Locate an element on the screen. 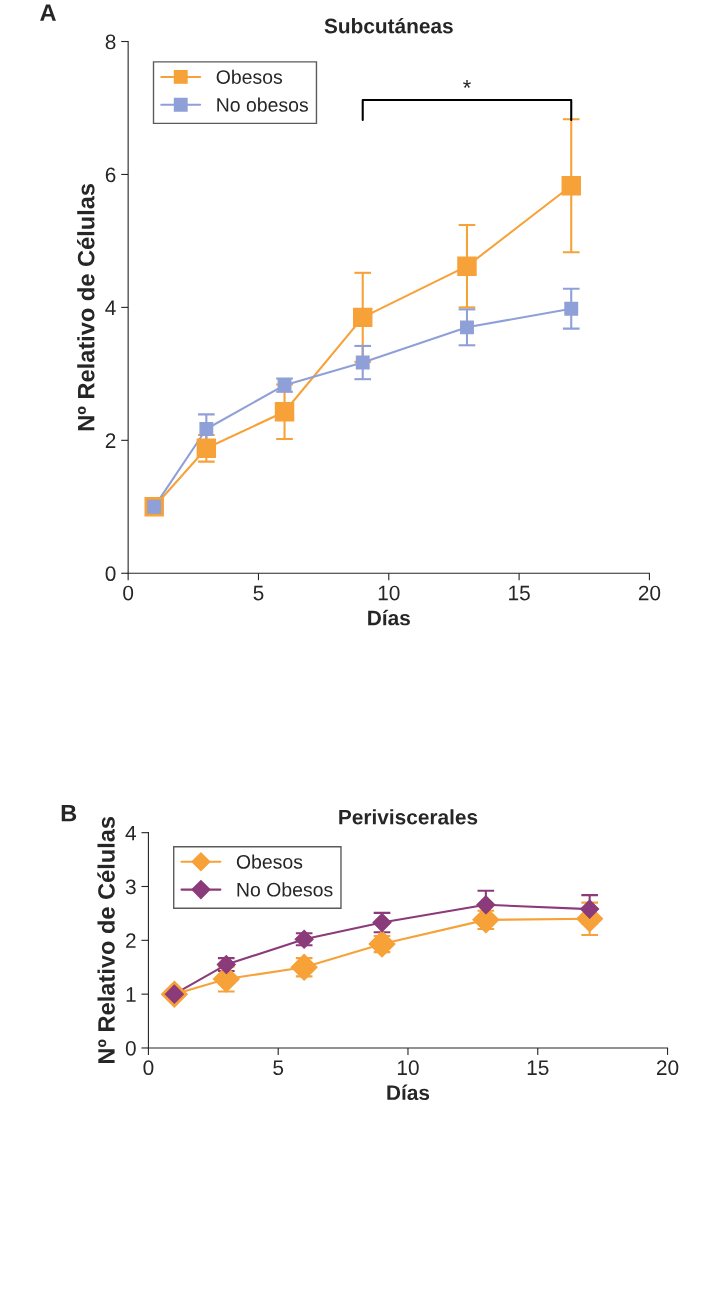 This screenshot has width=724, height=1297. y-tick-label: 8 is located at coordinates (110, 42).